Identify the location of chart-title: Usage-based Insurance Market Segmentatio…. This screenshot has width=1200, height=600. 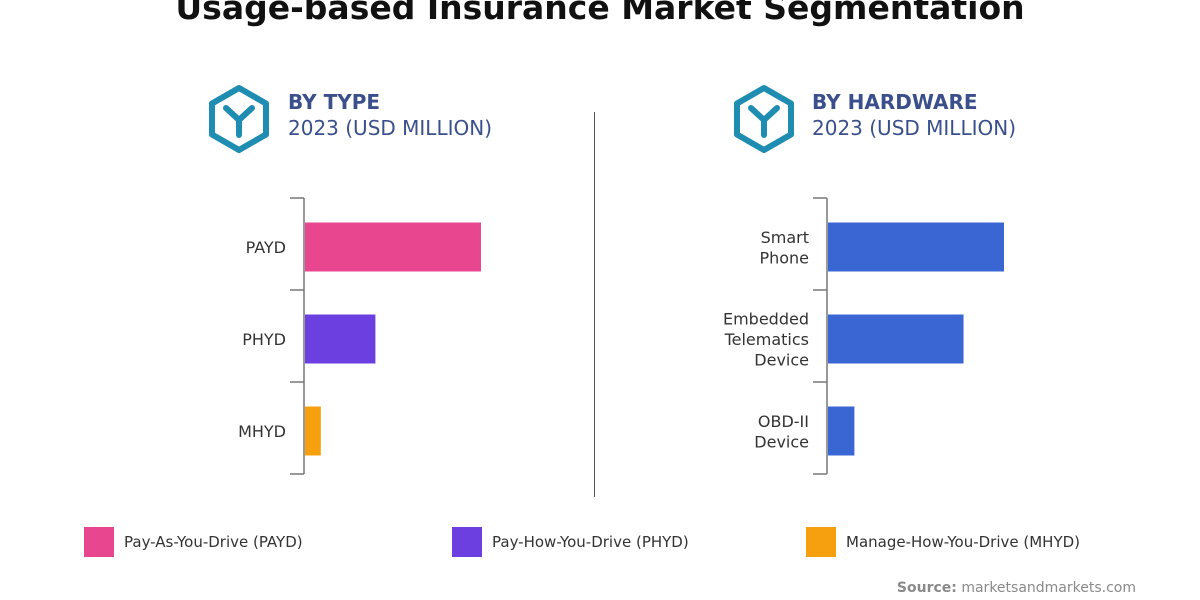
(600, 13).